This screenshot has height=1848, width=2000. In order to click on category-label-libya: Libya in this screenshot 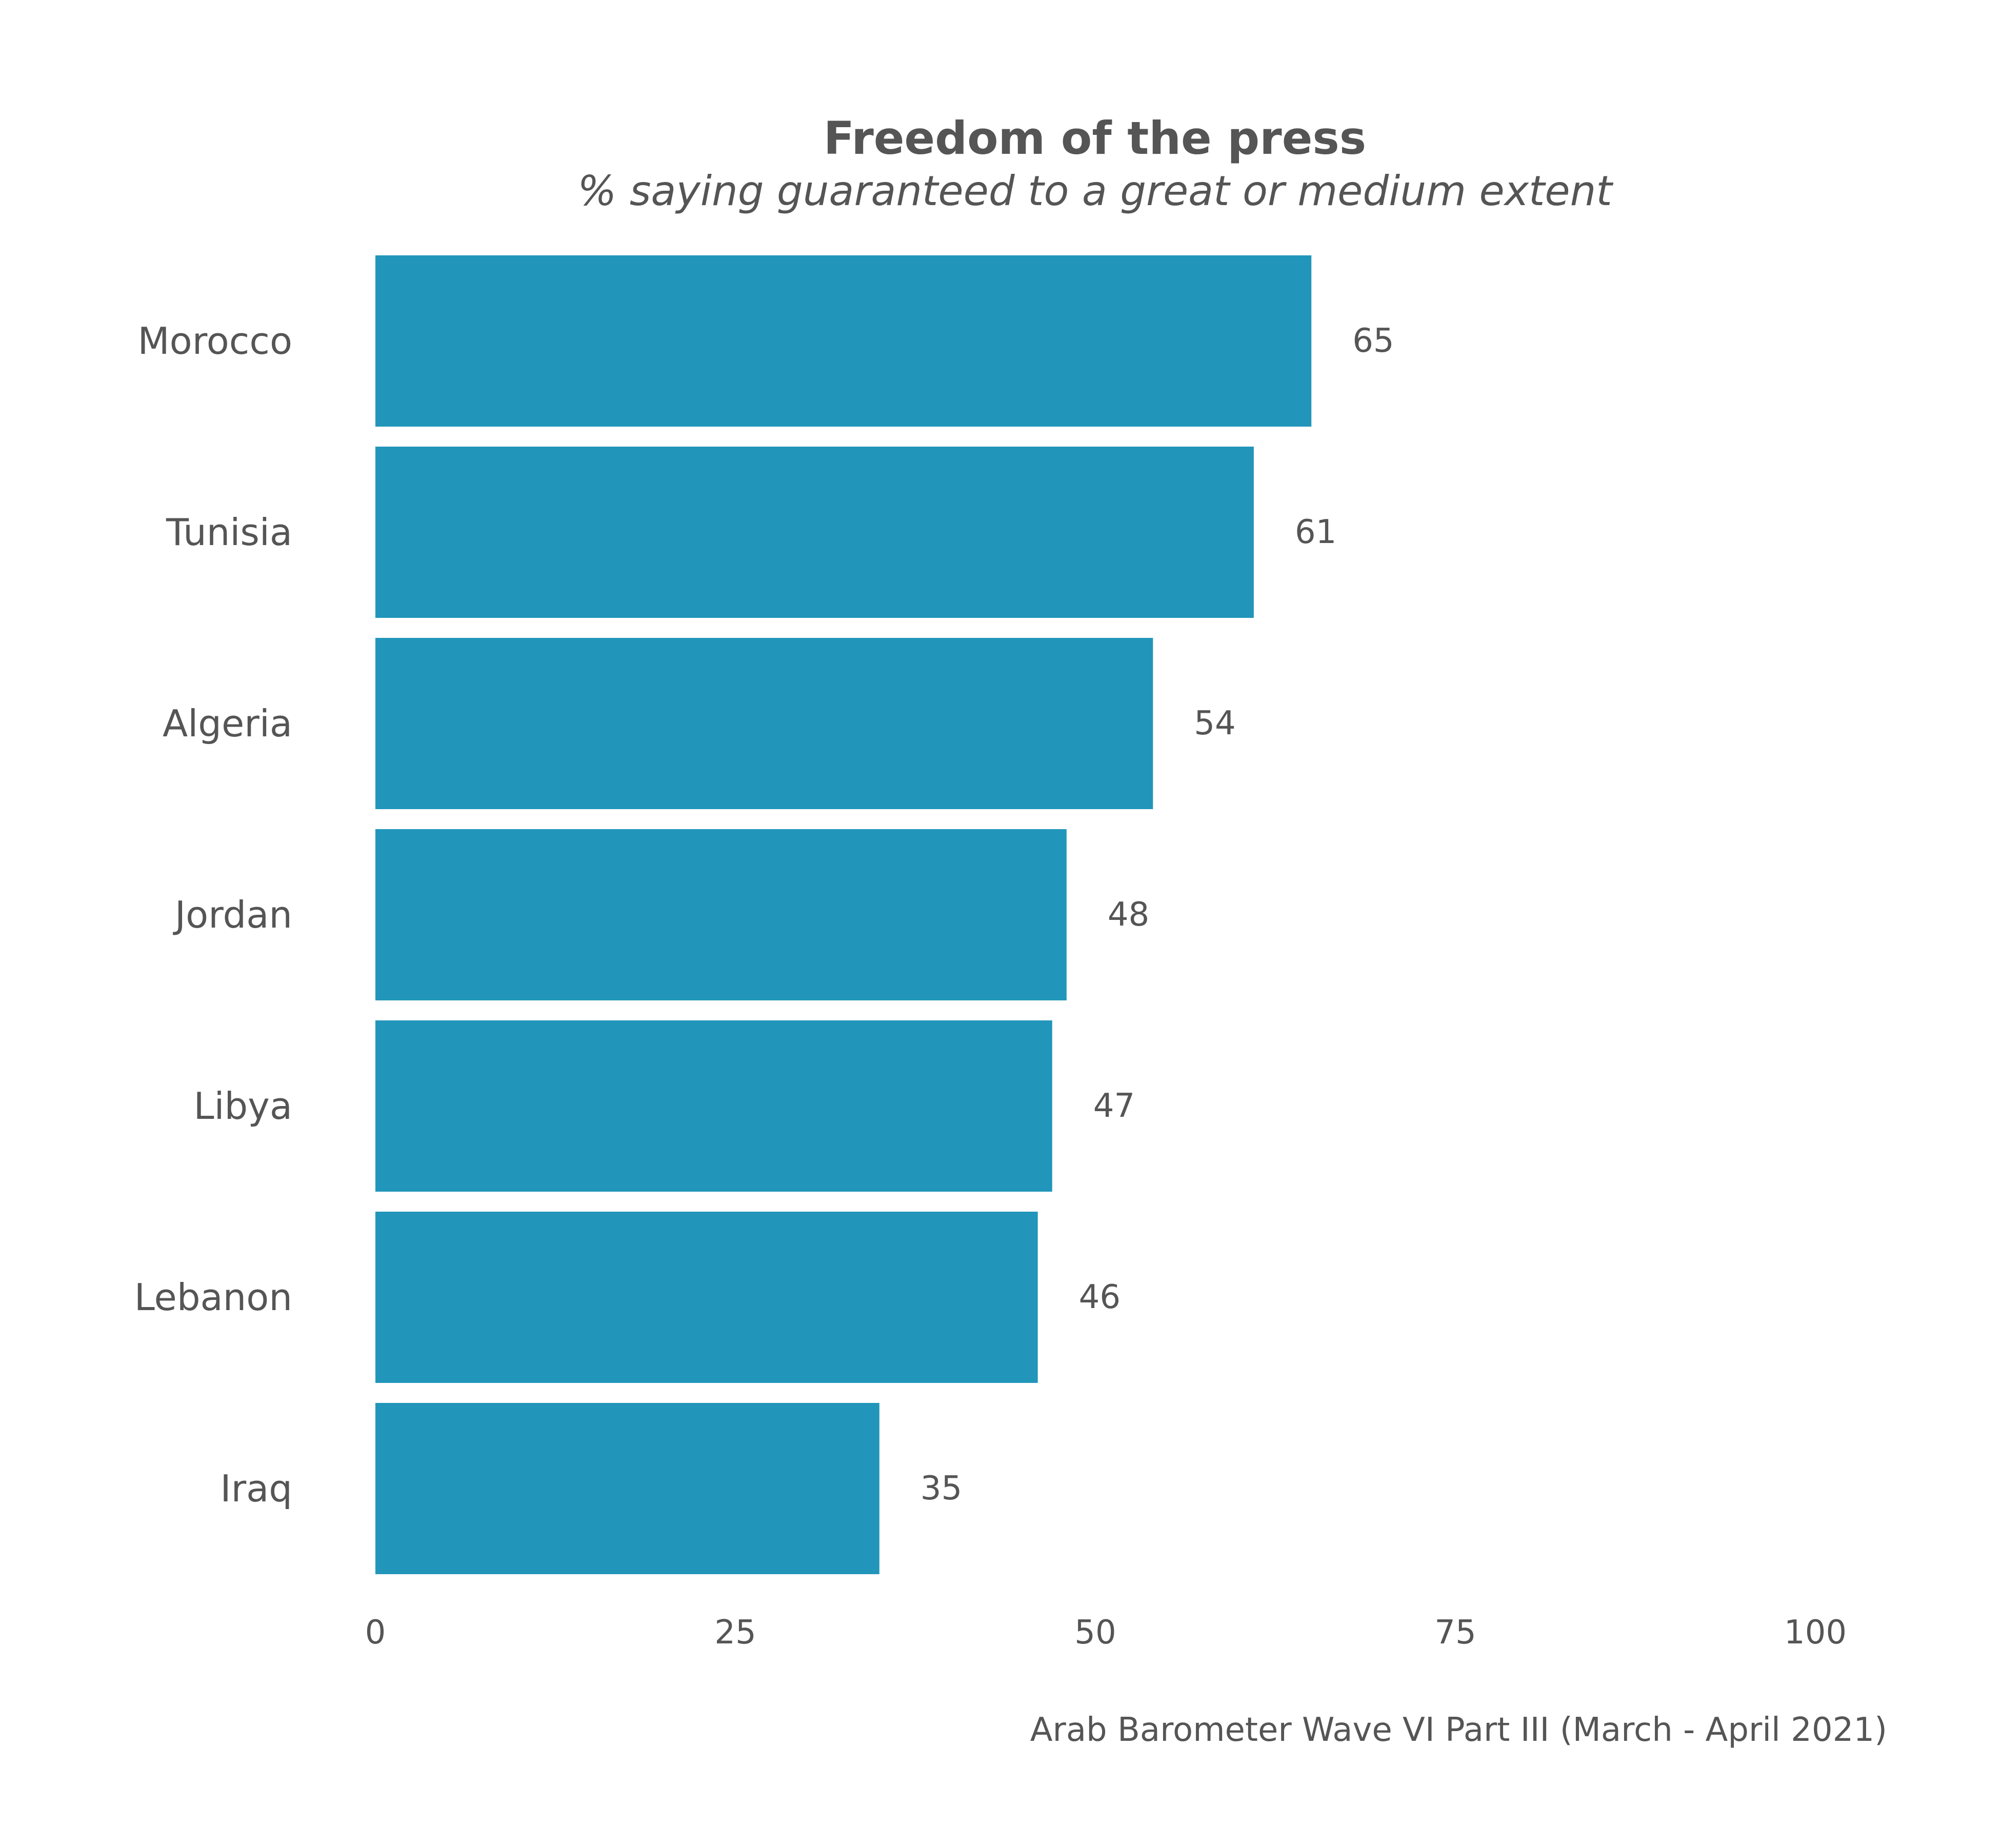, I will do `click(242, 1106)`.